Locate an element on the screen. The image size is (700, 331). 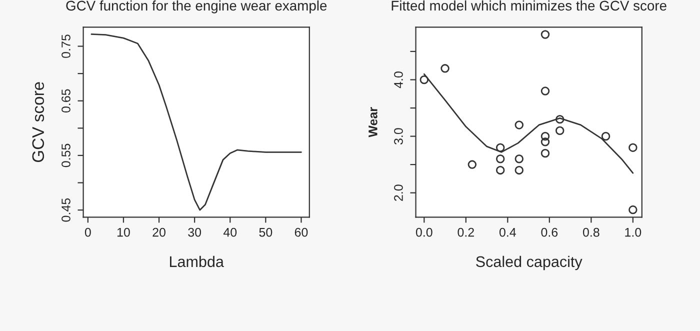
x-axis-title: Lambda is located at coordinates (197, 262).